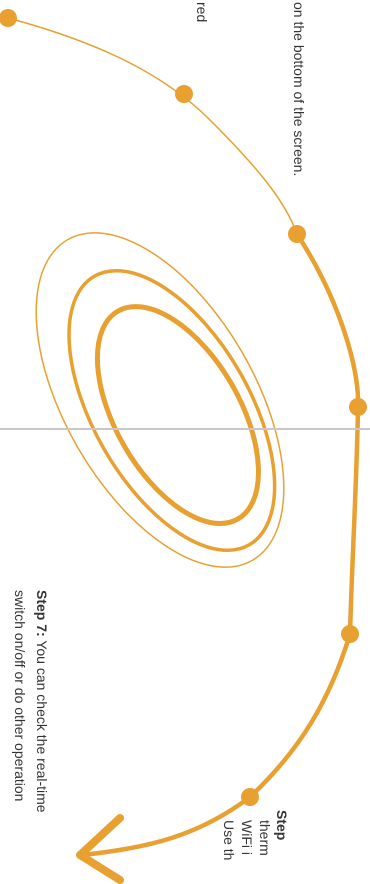 The height and width of the screenshot is (884, 370). What do you see at coordinates (247, 837) in the screenshot?
I see `wifi-text: WiFi i` at bounding box center [247, 837].